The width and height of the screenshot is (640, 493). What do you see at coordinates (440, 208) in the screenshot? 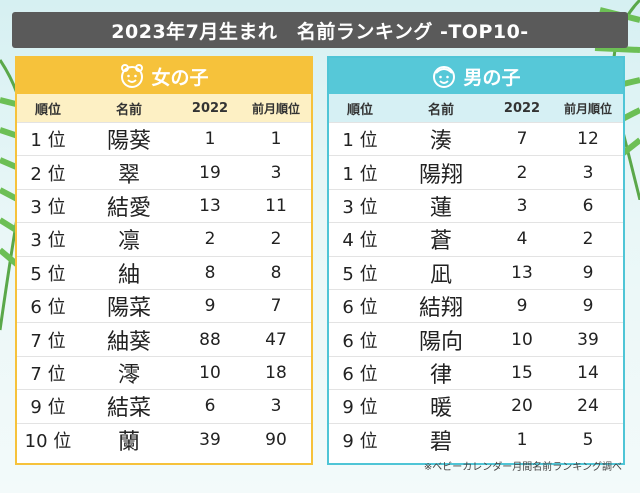
I see `name-cell: 蓮` at bounding box center [440, 208].